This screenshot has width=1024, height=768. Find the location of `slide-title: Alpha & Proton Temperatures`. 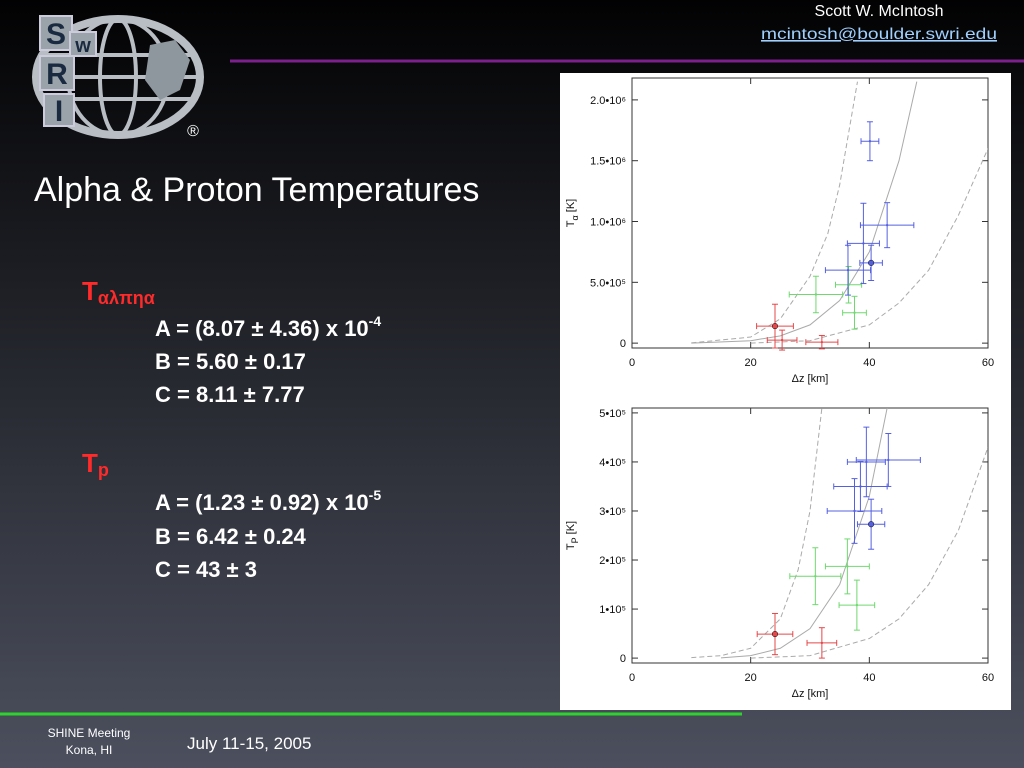

slide-title: Alpha & Proton Temperatures is located at coordinates (256, 190).